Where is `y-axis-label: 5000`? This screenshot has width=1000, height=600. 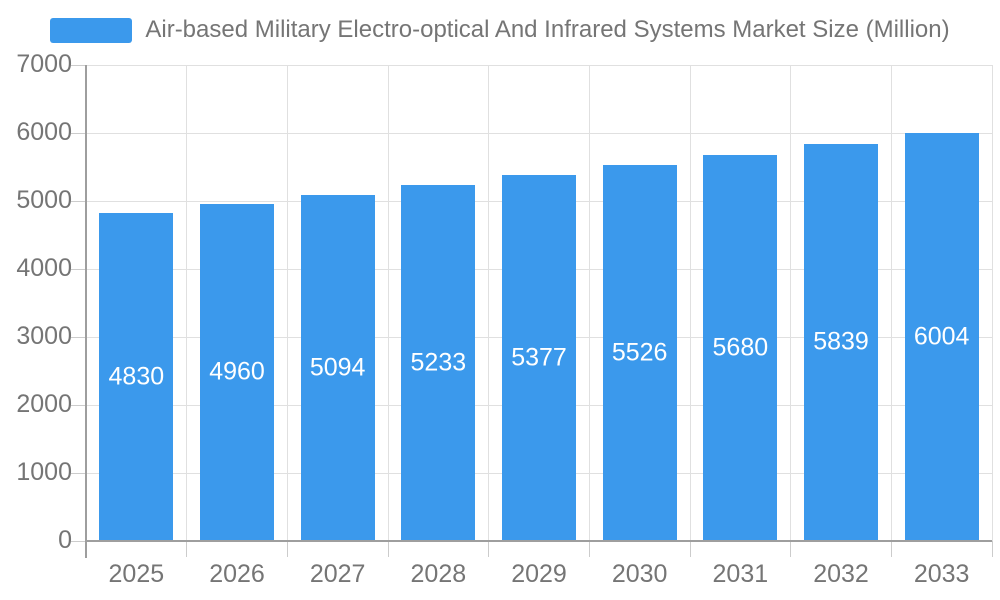
y-axis-label: 5000 is located at coordinates (44, 199).